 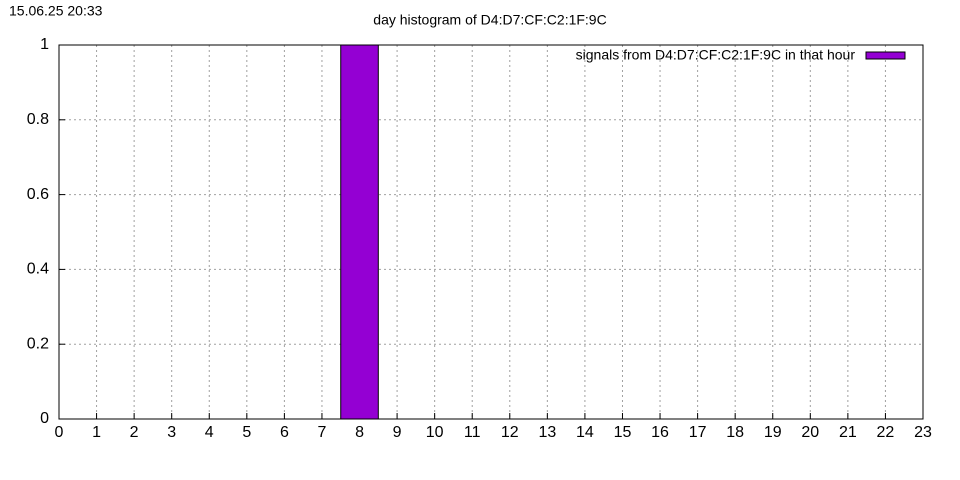 What do you see at coordinates (246, 432) in the screenshot?
I see `x-tick-label: 5` at bounding box center [246, 432].